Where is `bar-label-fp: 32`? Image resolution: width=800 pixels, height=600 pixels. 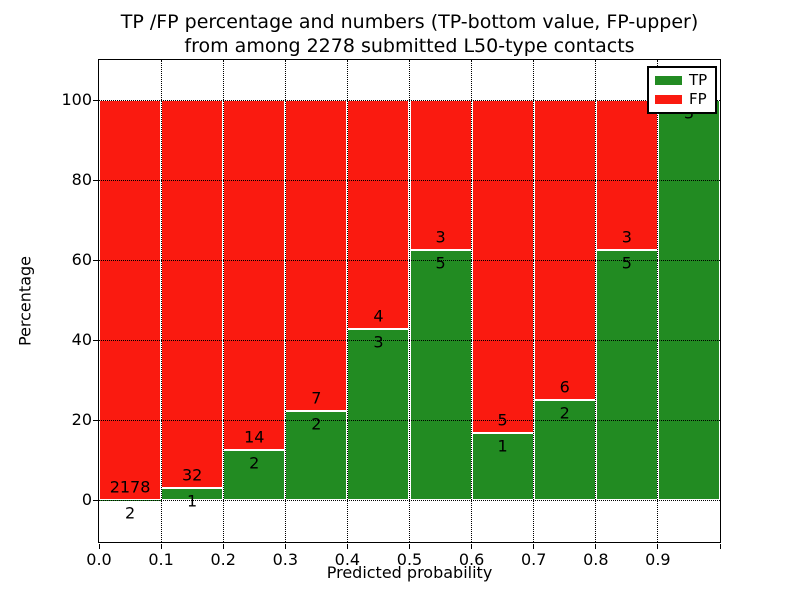 bar-label-fp: 32 is located at coordinates (192, 475).